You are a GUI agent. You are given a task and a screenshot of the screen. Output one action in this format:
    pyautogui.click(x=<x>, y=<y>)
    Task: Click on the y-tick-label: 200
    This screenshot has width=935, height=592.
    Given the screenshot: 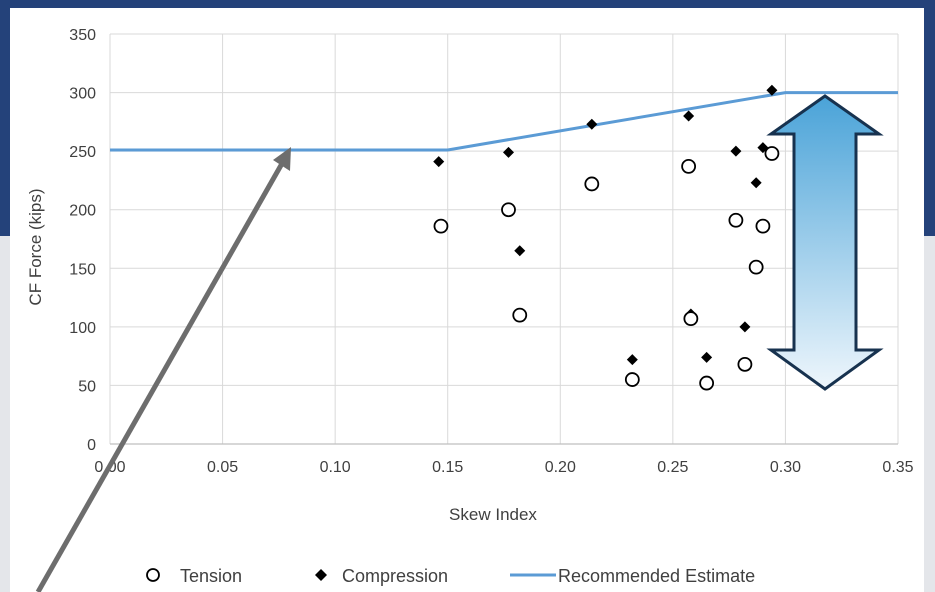 What is the action you would take?
    pyautogui.click(x=82, y=211)
    